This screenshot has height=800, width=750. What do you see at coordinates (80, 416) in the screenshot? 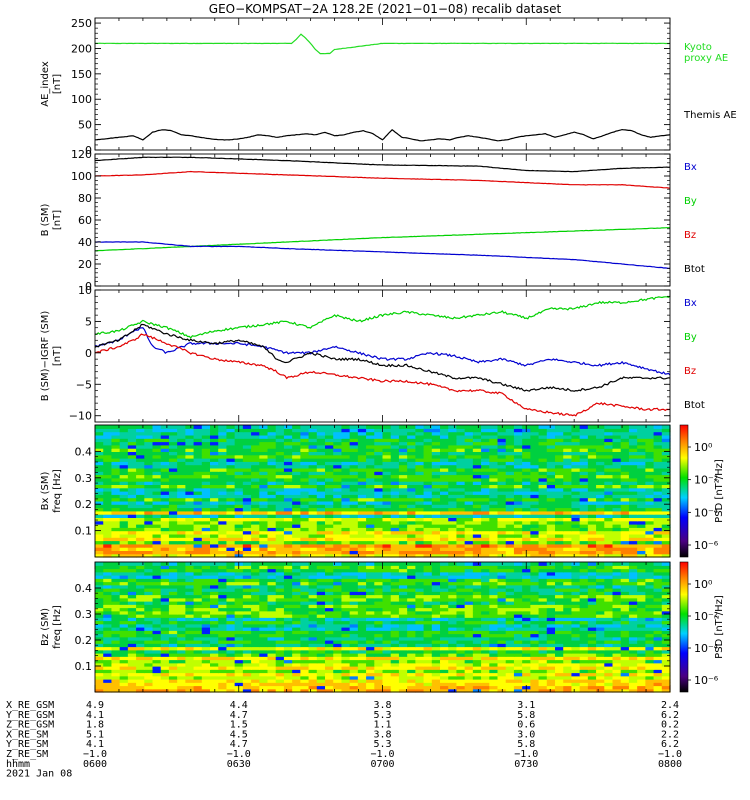
I see `y-tick-label: −10` at bounding box center [80, 416].